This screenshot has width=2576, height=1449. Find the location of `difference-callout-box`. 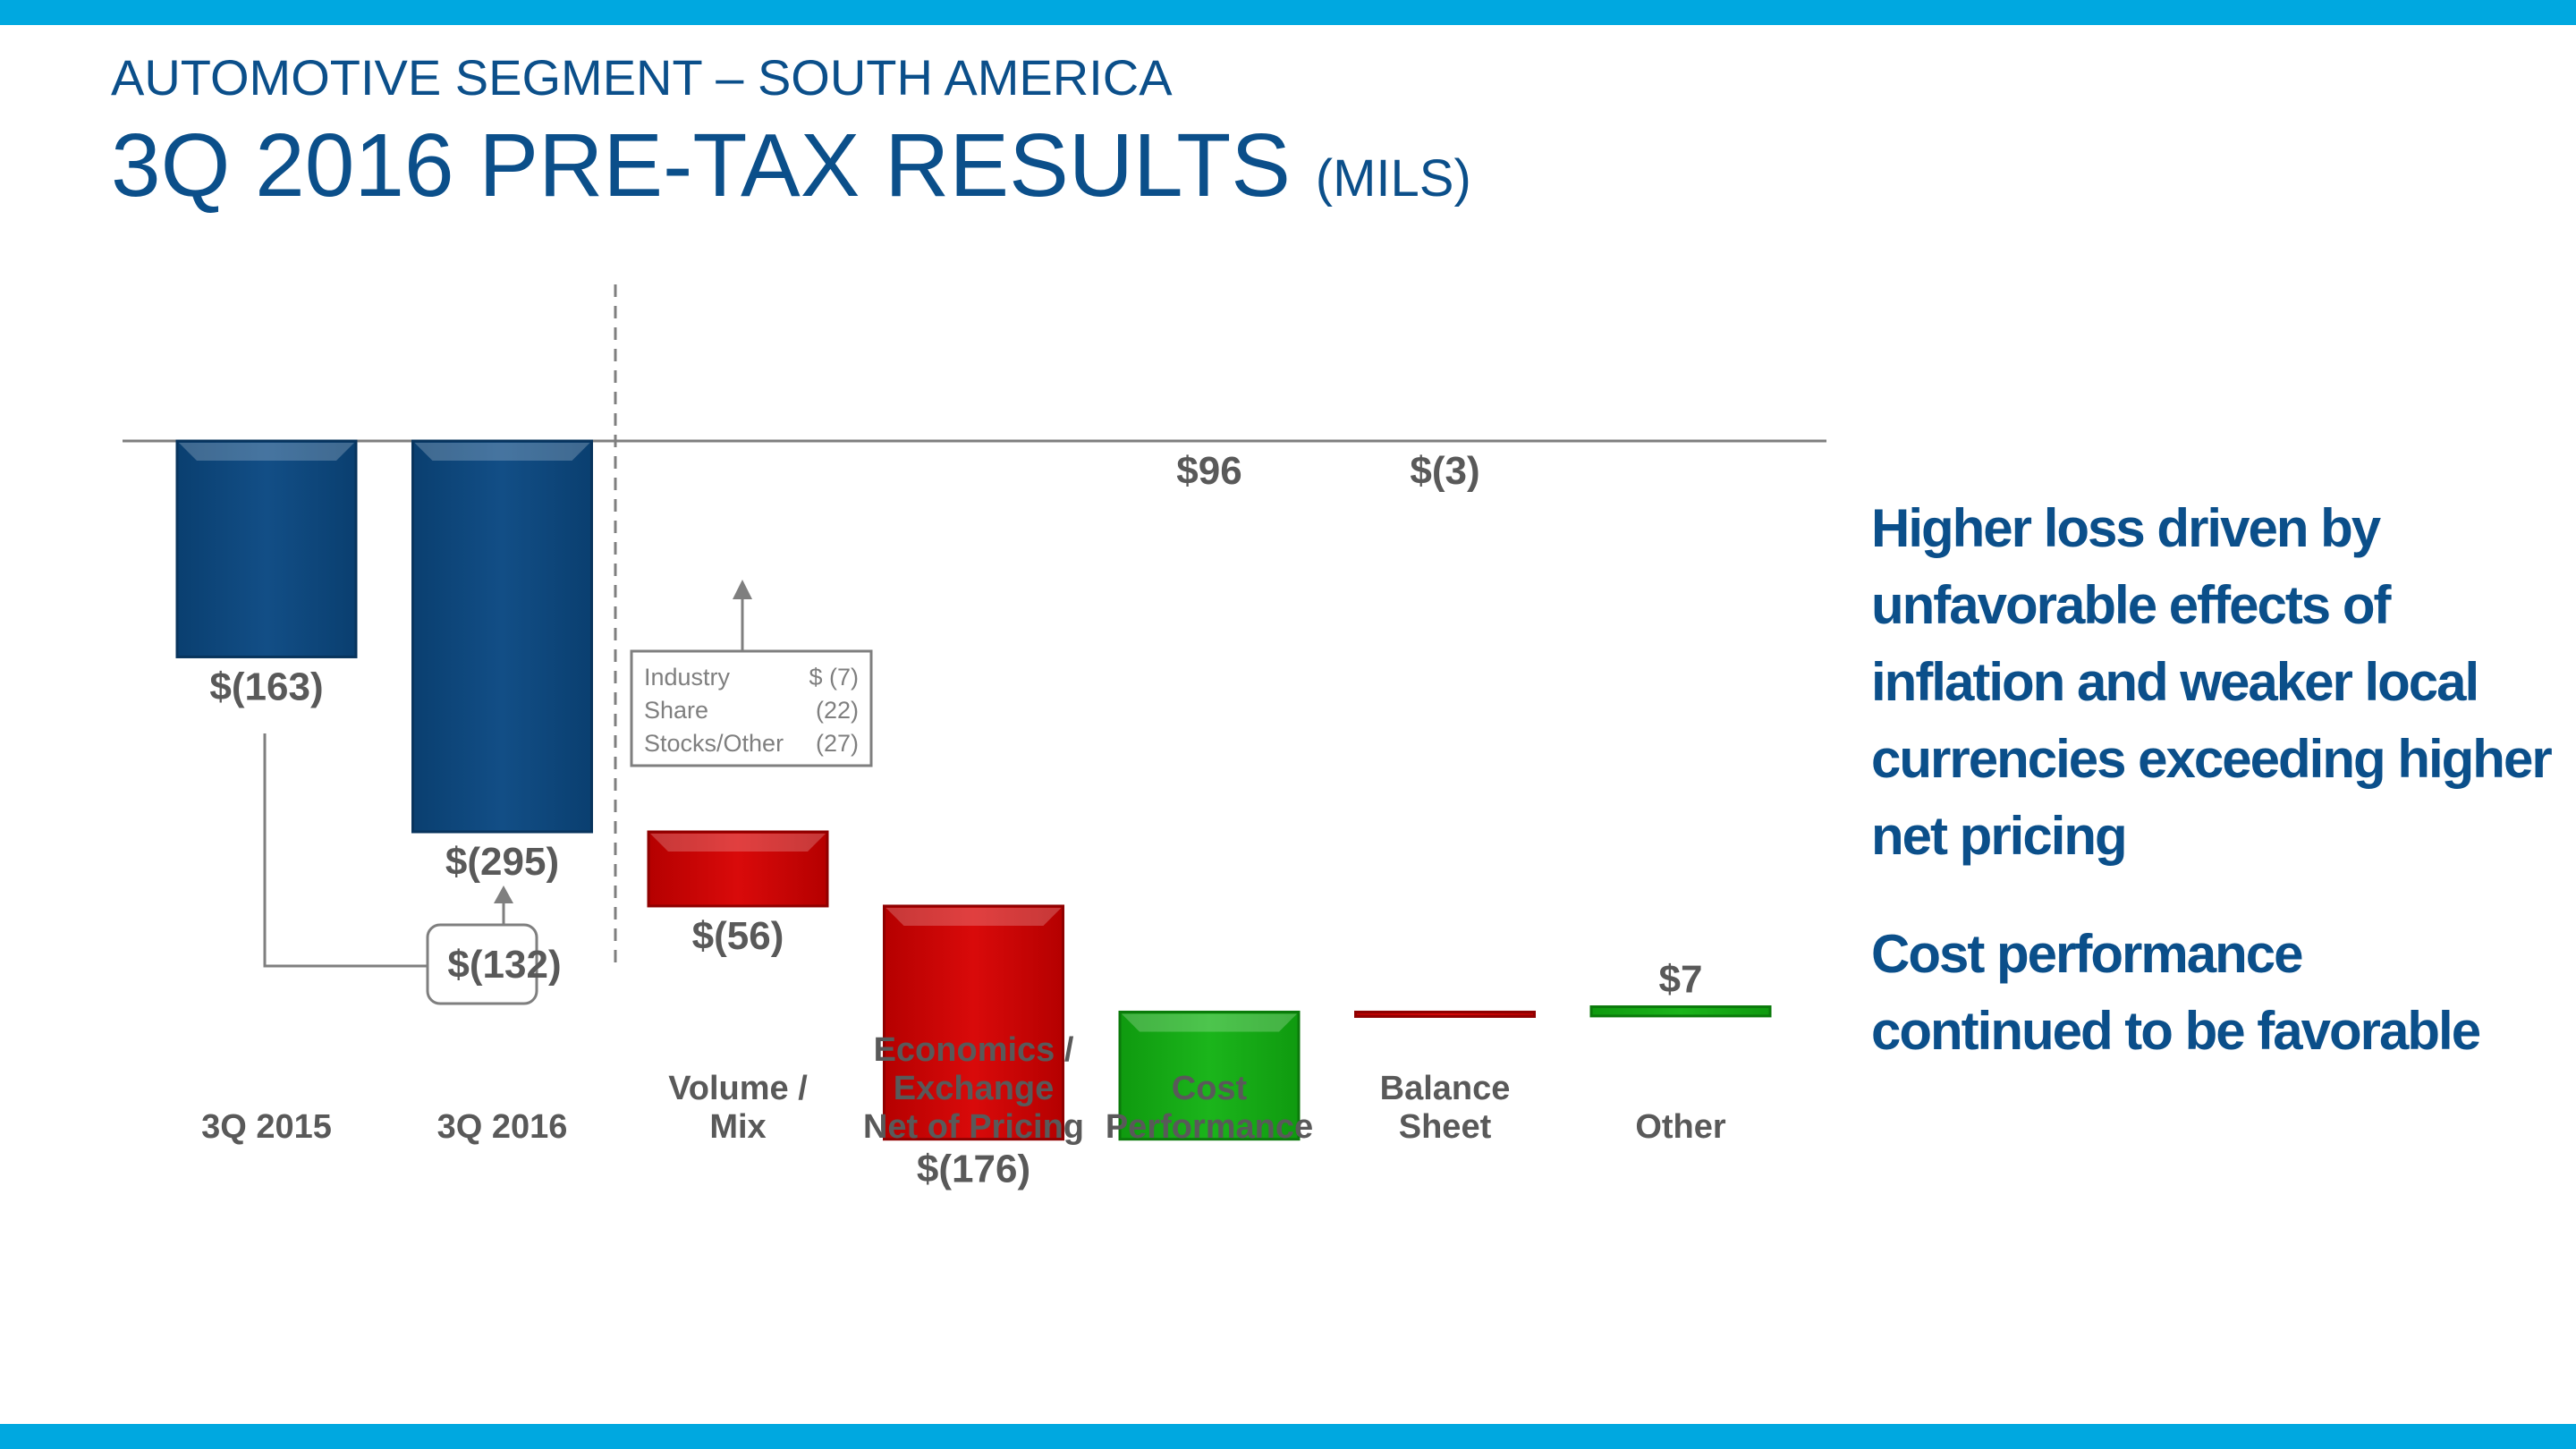

difference-callout-box is located at coordinates (482, 964).